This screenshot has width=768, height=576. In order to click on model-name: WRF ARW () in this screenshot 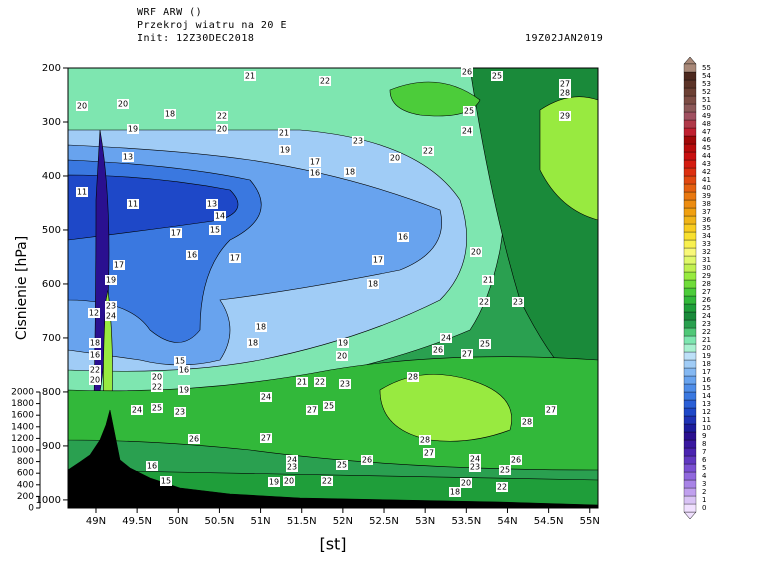, I will do `click(169, 12)`.